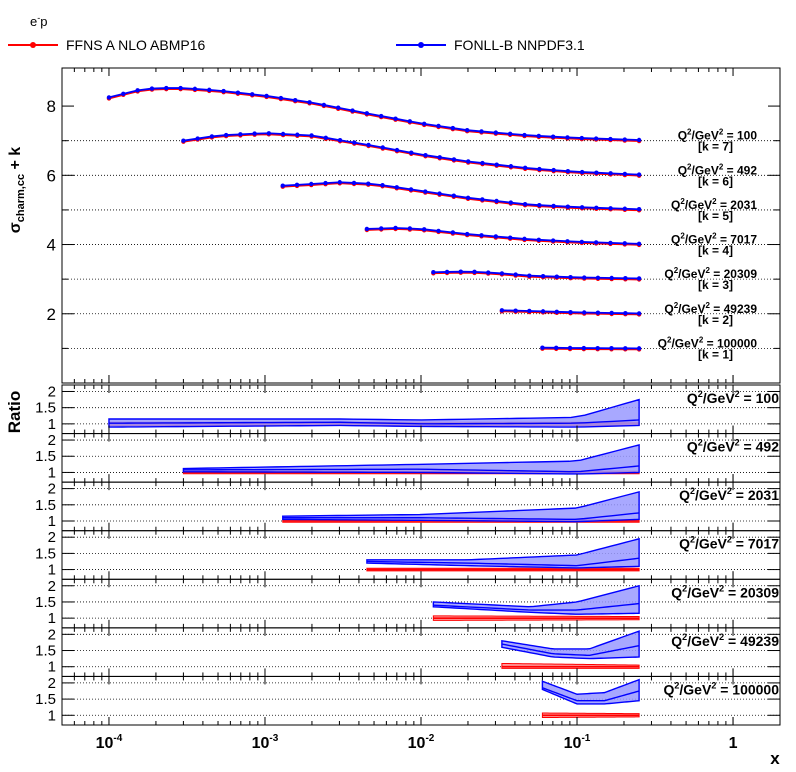 The width and height of the screenshot is (796, 772). Describe the element at coordinates (715, 216) in the screenshot. I see `k-label: [k = 5]` at that location.